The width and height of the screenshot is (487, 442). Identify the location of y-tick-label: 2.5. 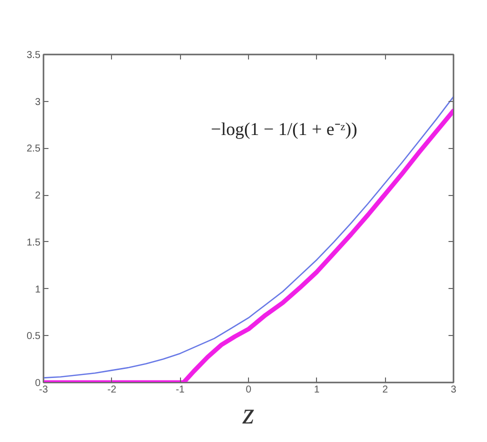
(33, 149).